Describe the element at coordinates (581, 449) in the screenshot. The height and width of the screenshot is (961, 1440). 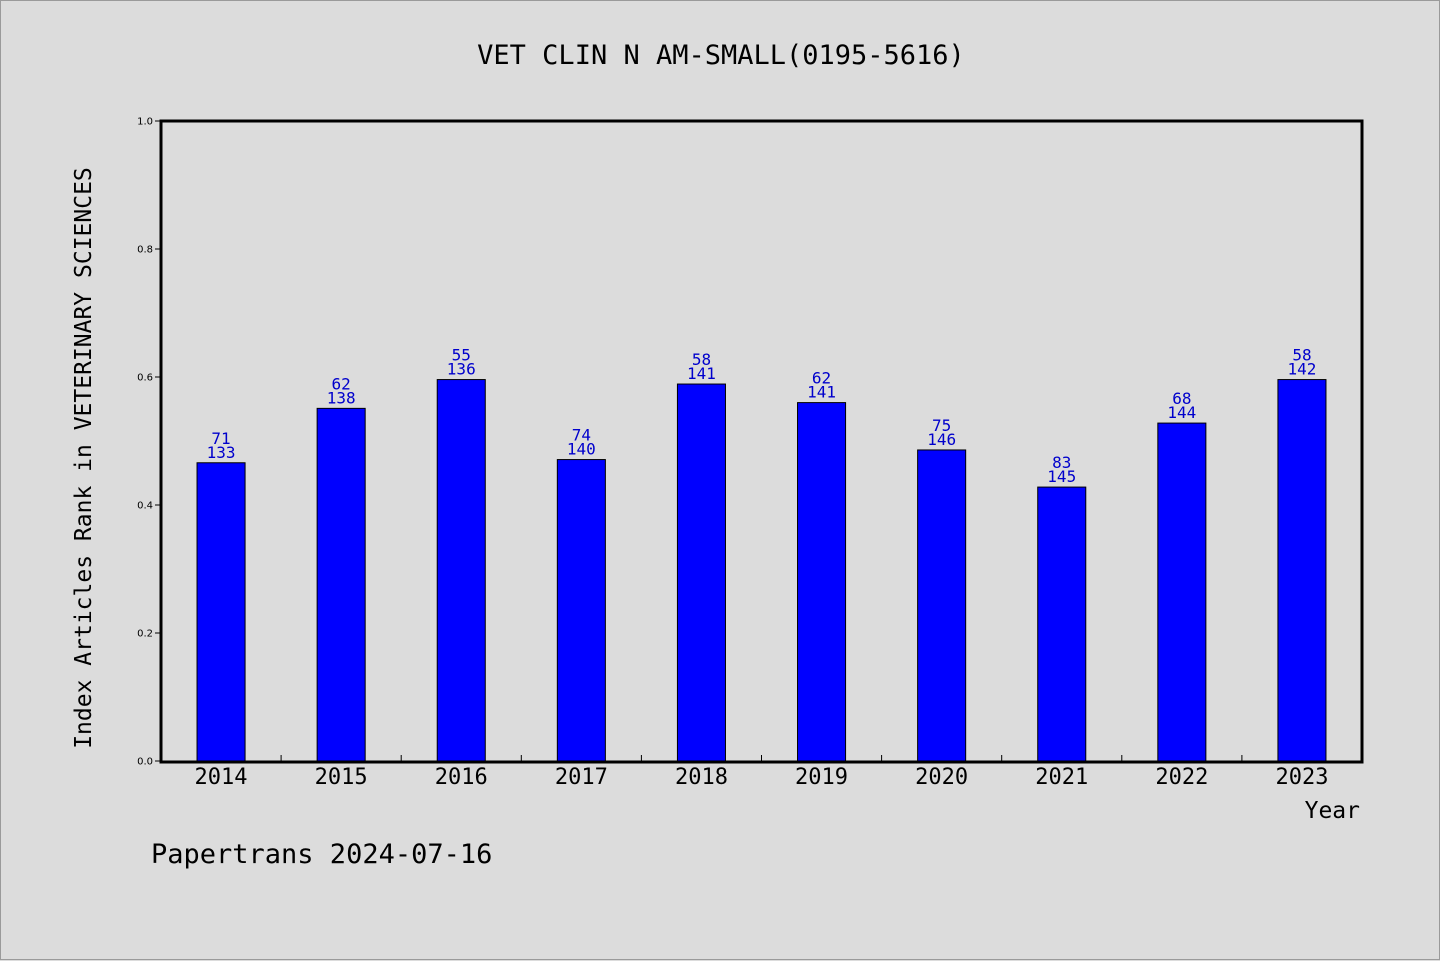
I see `bar-total-label: 140` at that location.